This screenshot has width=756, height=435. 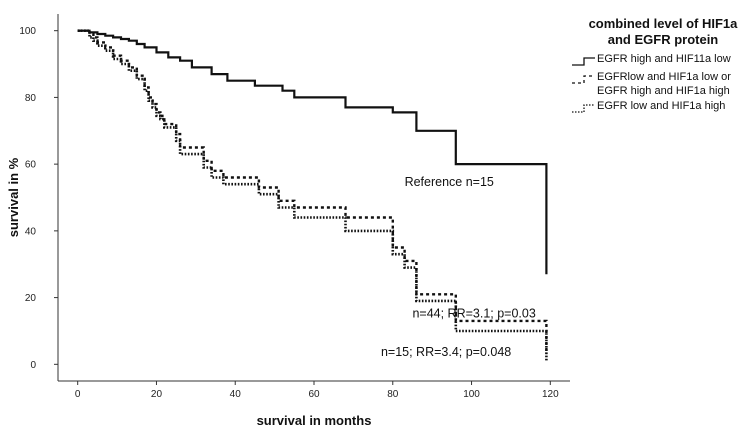 I want to click on y-tick-label: 100, so click(x=27, y=31).